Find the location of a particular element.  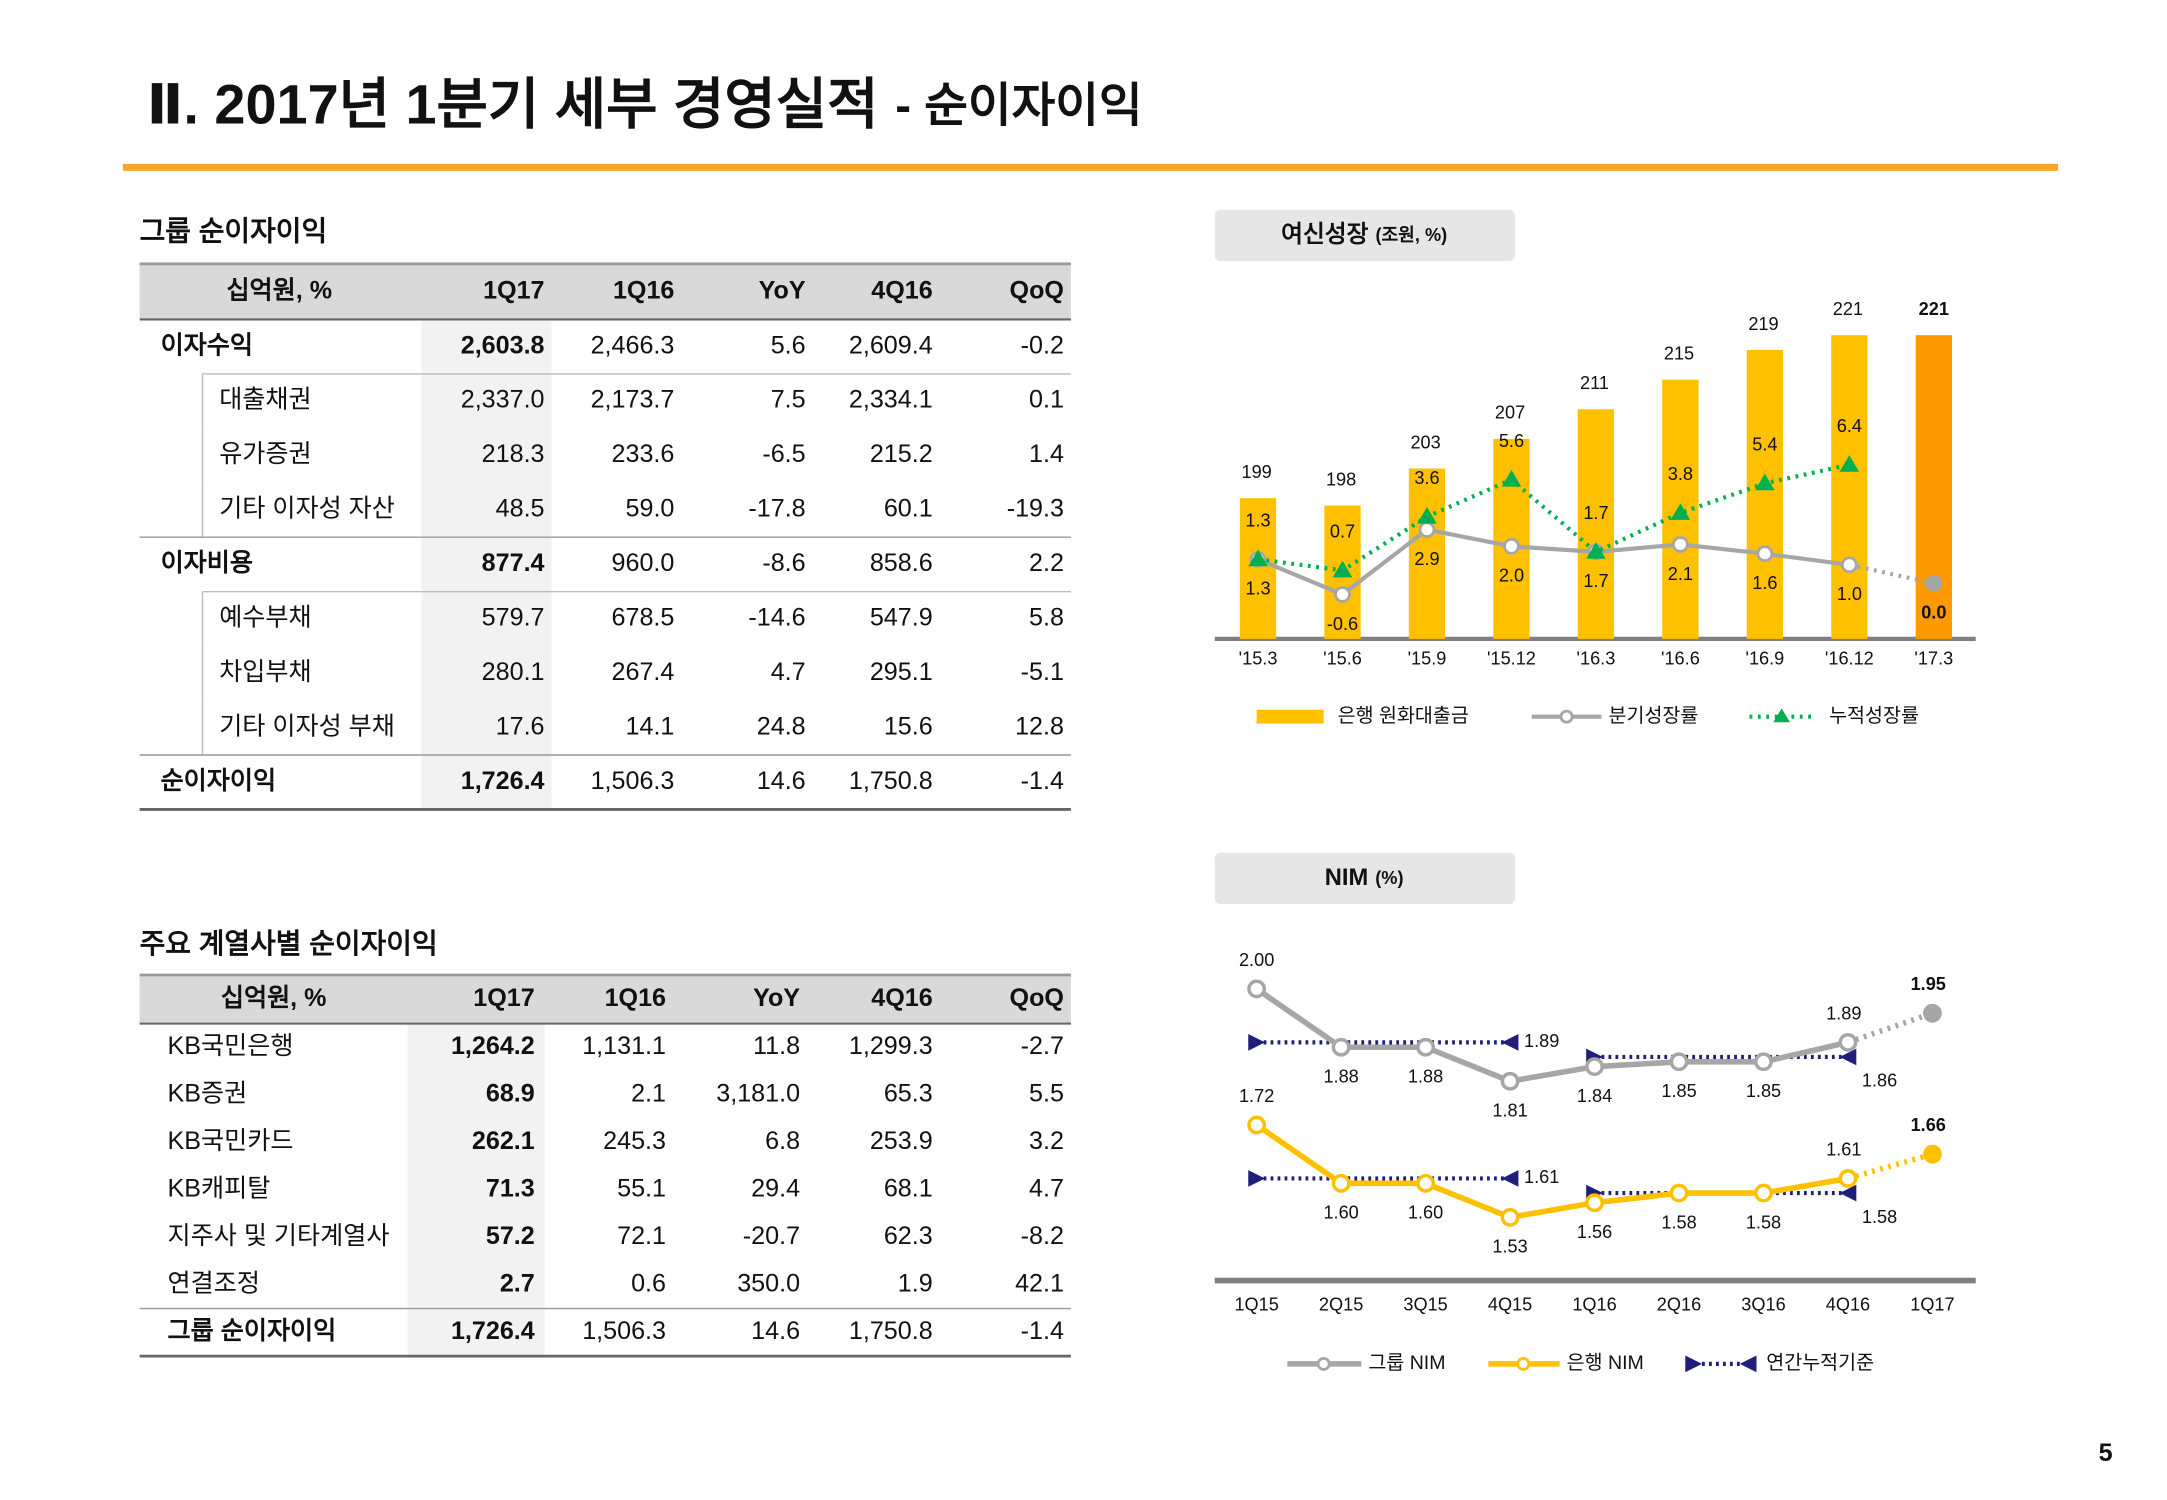

chart-title: NIM (%) is located at coordinates (1364, 878).